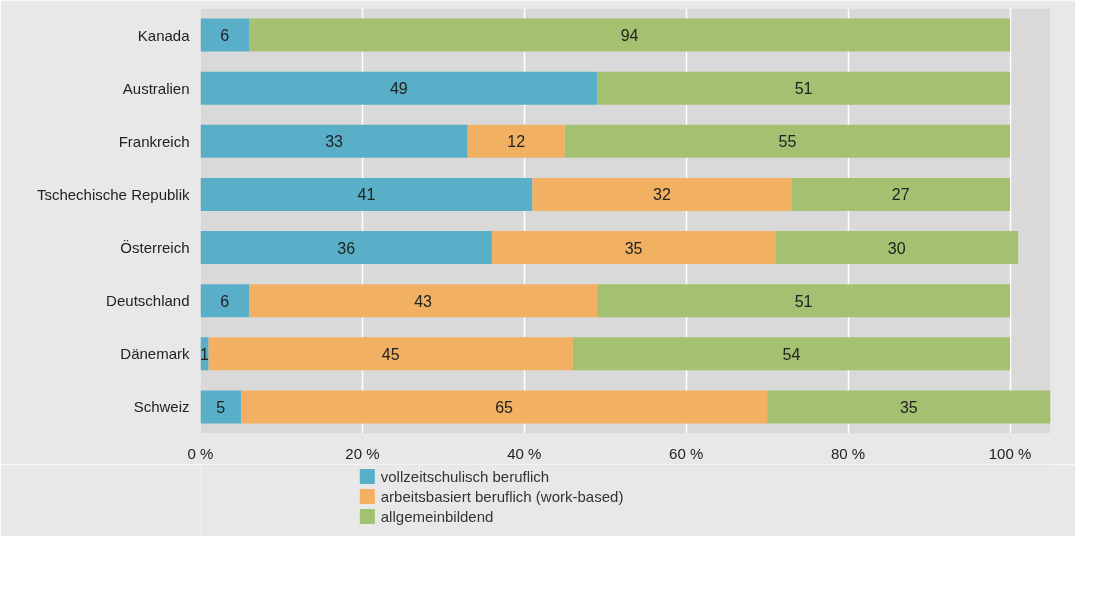 This screenshot has width=1107, height=604. I want to click on data-label: 45, so click(390, 354).